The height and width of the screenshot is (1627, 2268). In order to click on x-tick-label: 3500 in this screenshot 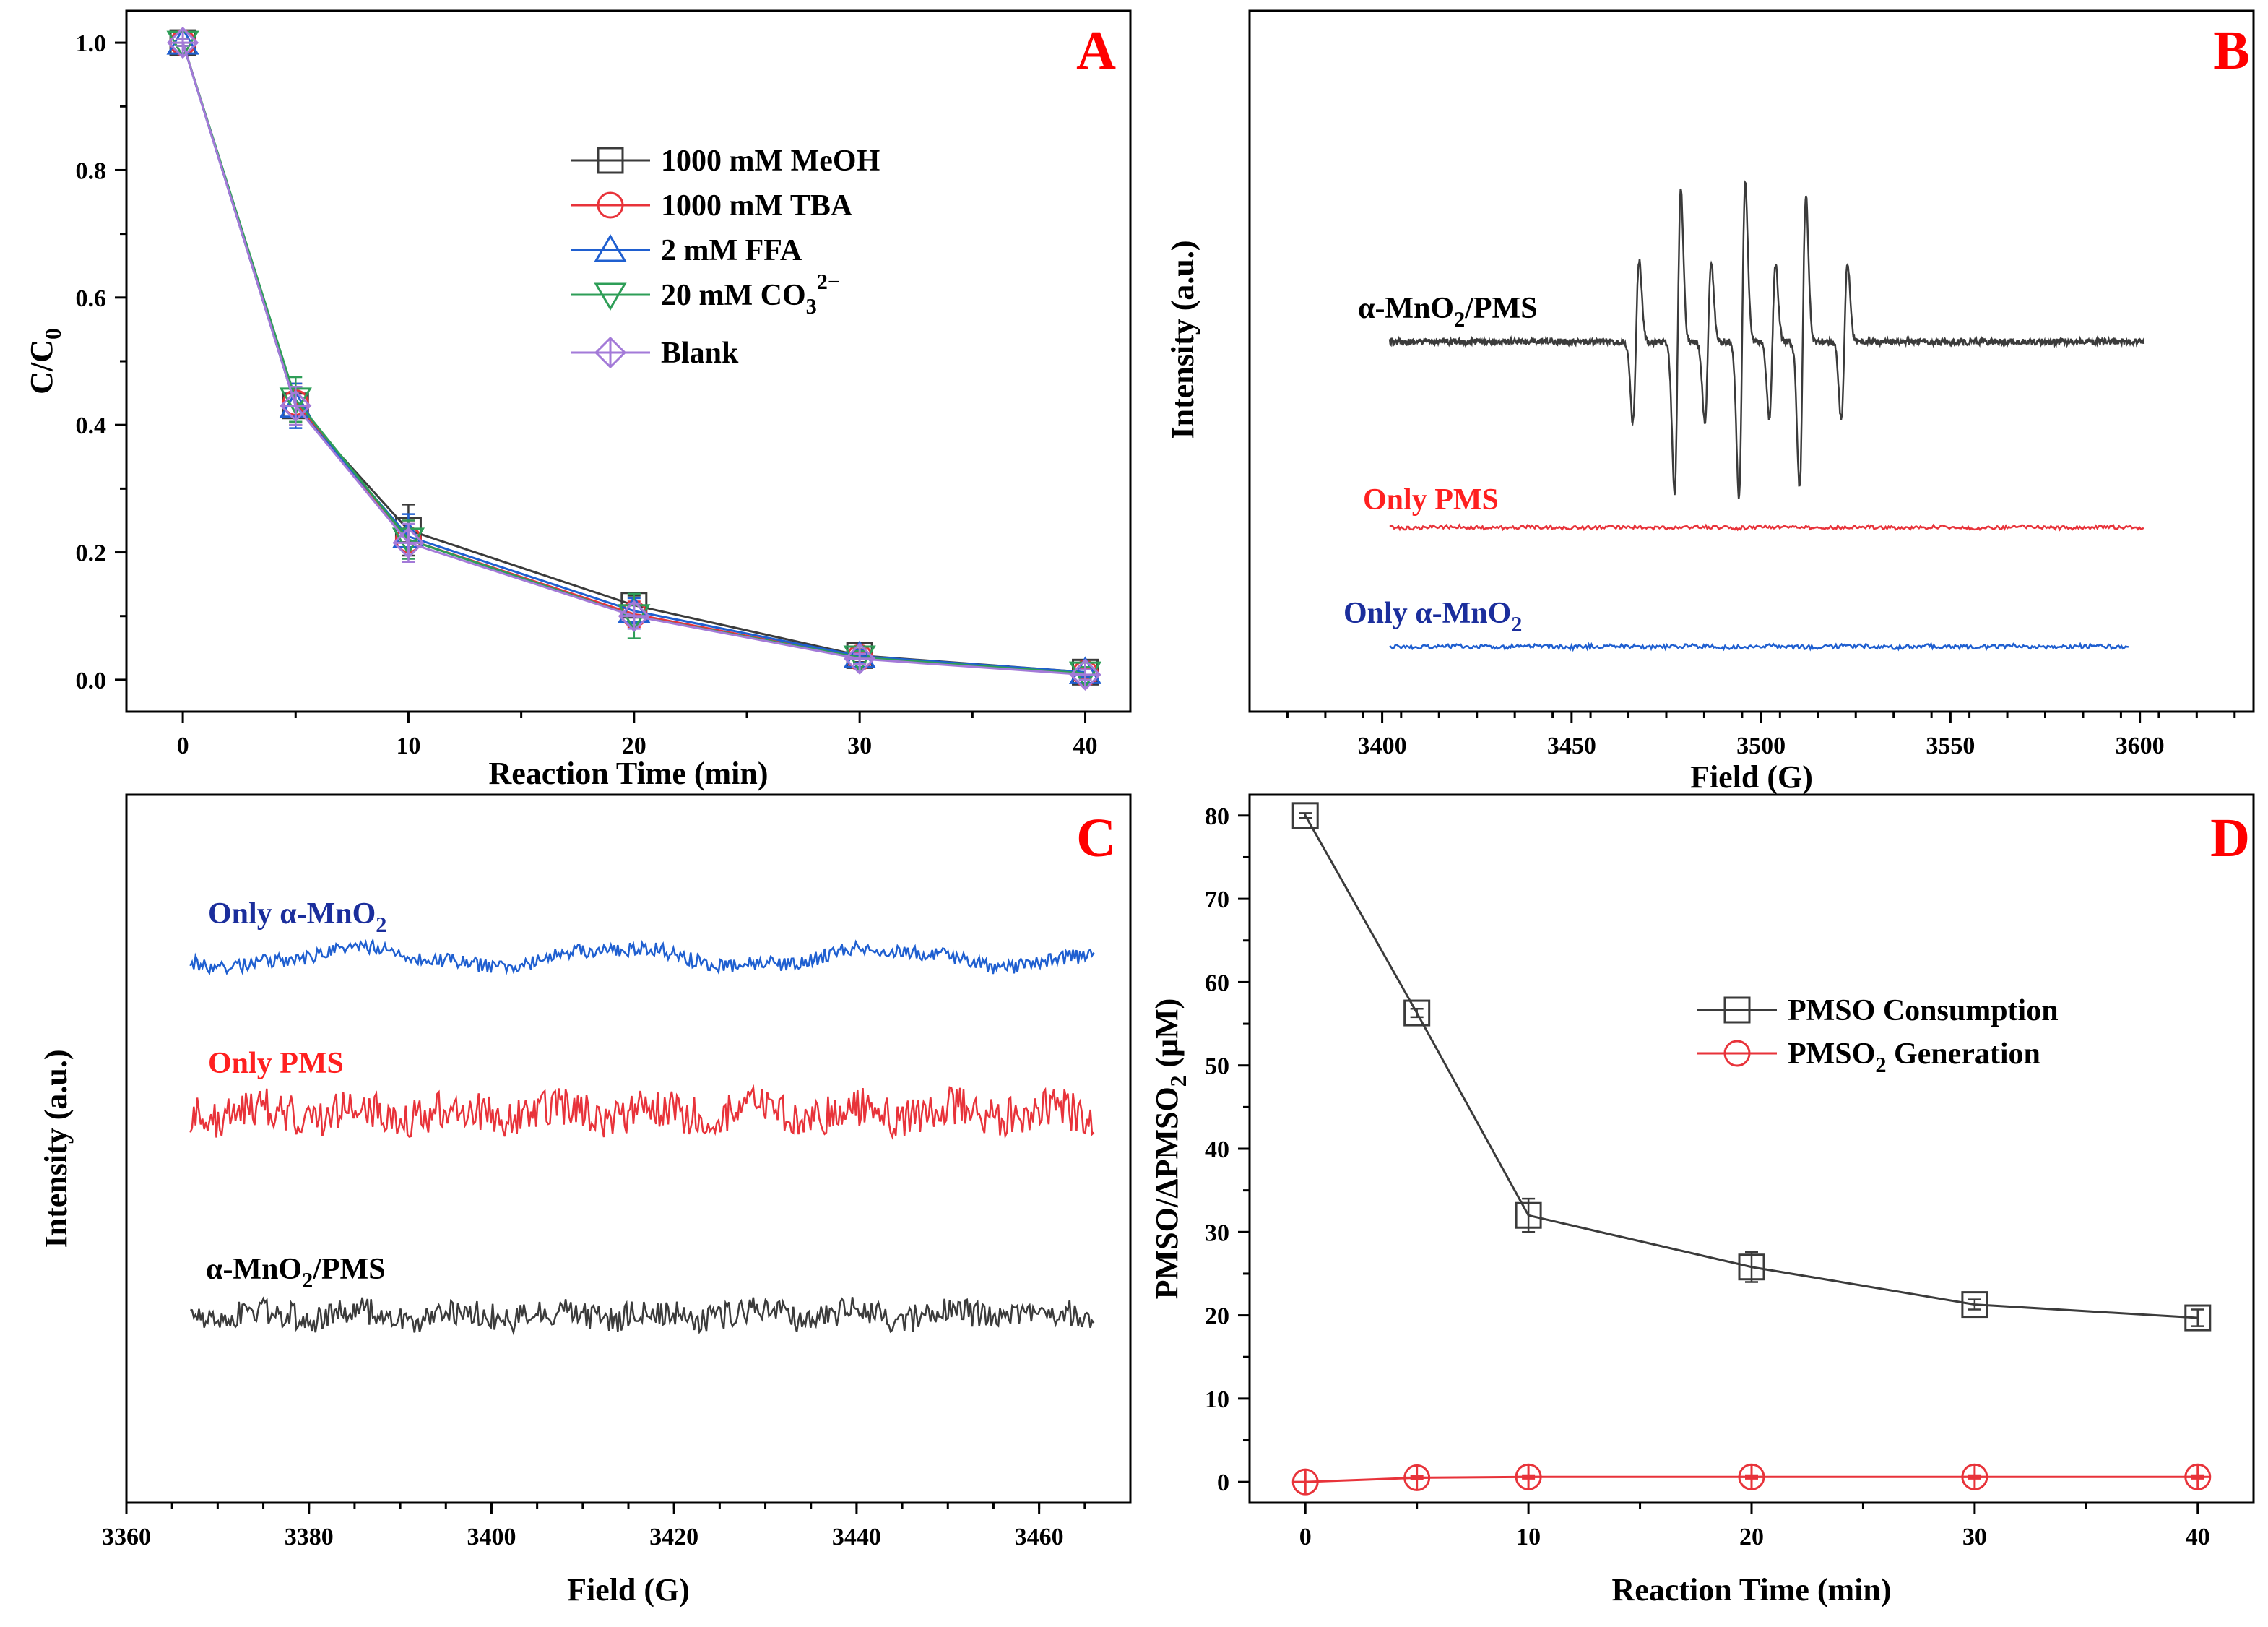, I will do `click(1761, 746)`.